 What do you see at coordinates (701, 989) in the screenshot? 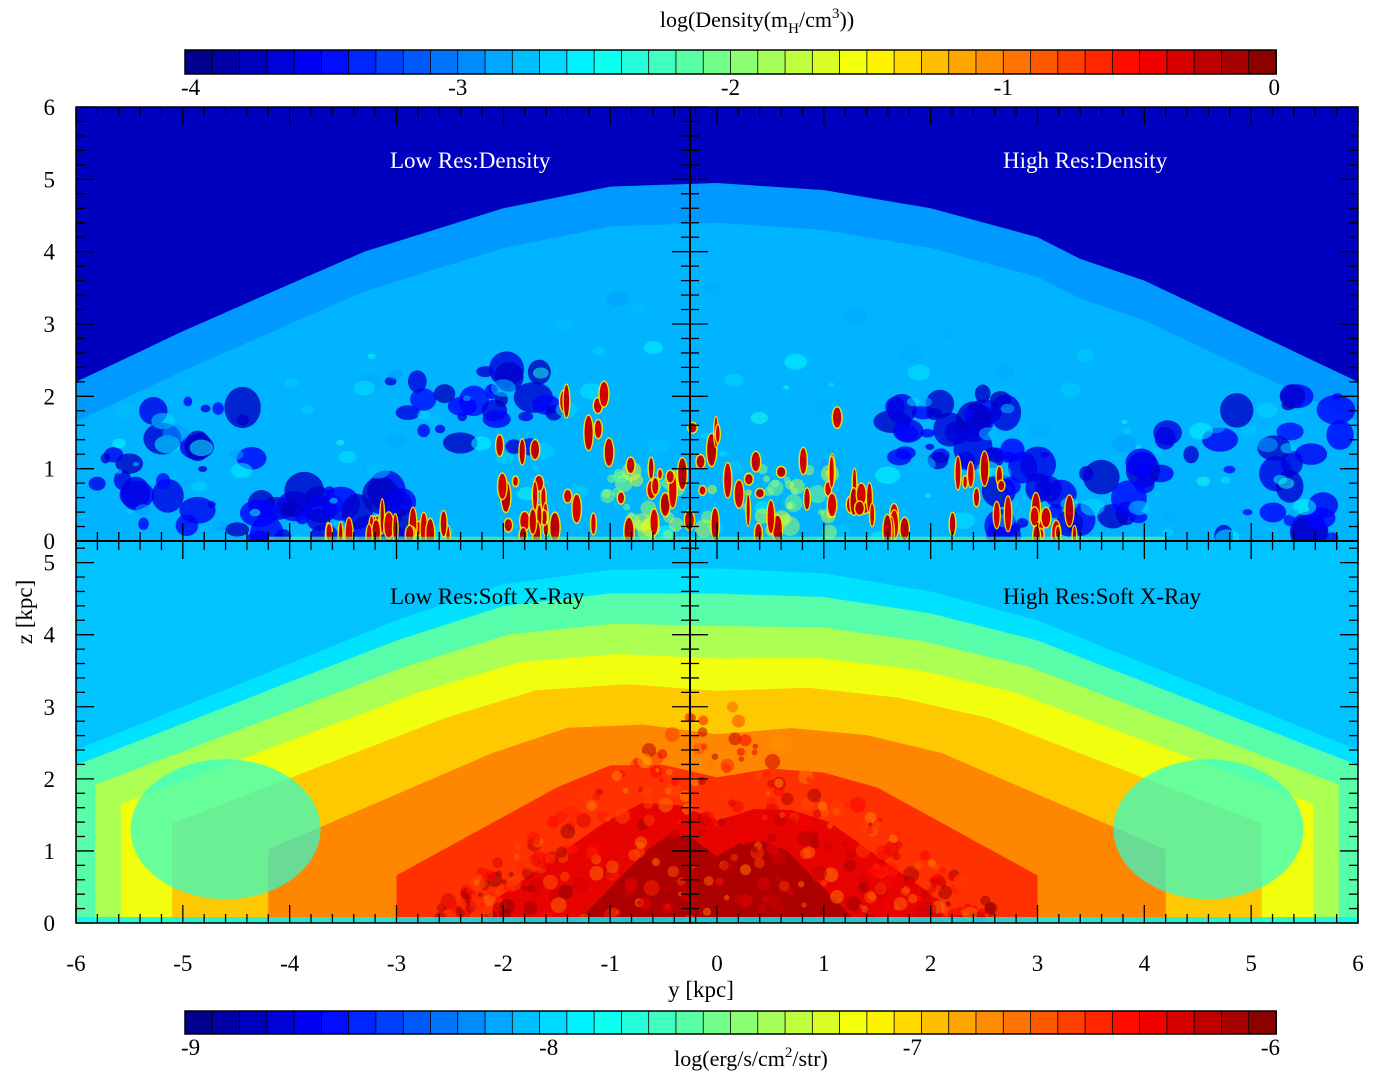
I see `x-axis-label: y [kpc]` at bounding box center [701, 989].